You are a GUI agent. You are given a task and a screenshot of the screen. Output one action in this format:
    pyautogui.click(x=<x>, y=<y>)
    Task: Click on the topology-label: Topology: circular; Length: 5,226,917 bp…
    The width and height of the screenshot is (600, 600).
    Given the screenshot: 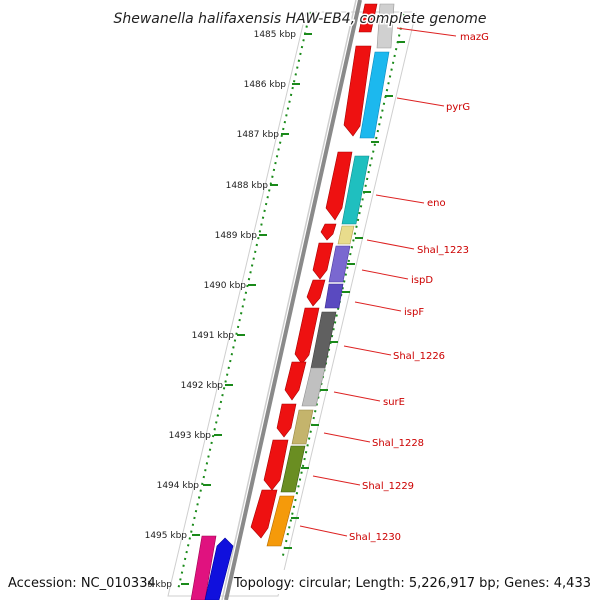 What is the action you would take?
    pyautogui.click(x=412, y=583)
    